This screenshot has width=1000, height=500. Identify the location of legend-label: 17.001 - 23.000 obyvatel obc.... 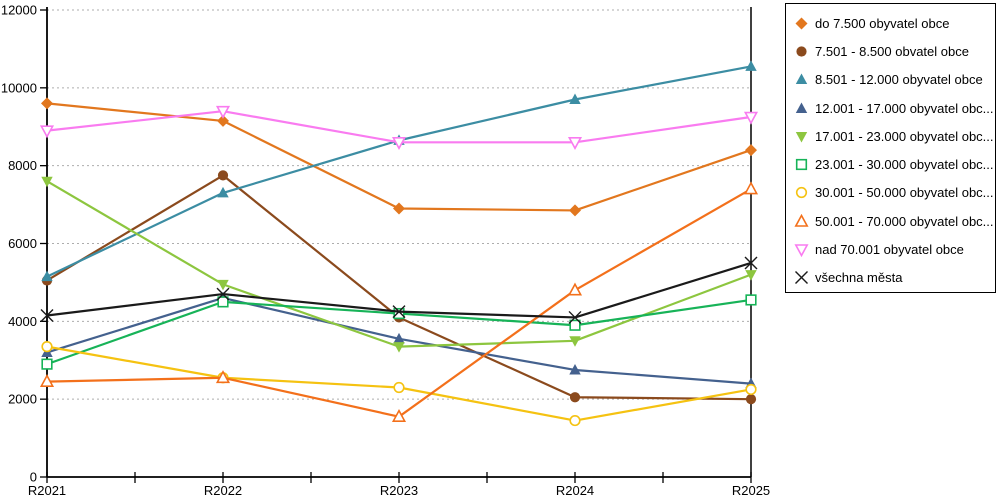
(904, 136).